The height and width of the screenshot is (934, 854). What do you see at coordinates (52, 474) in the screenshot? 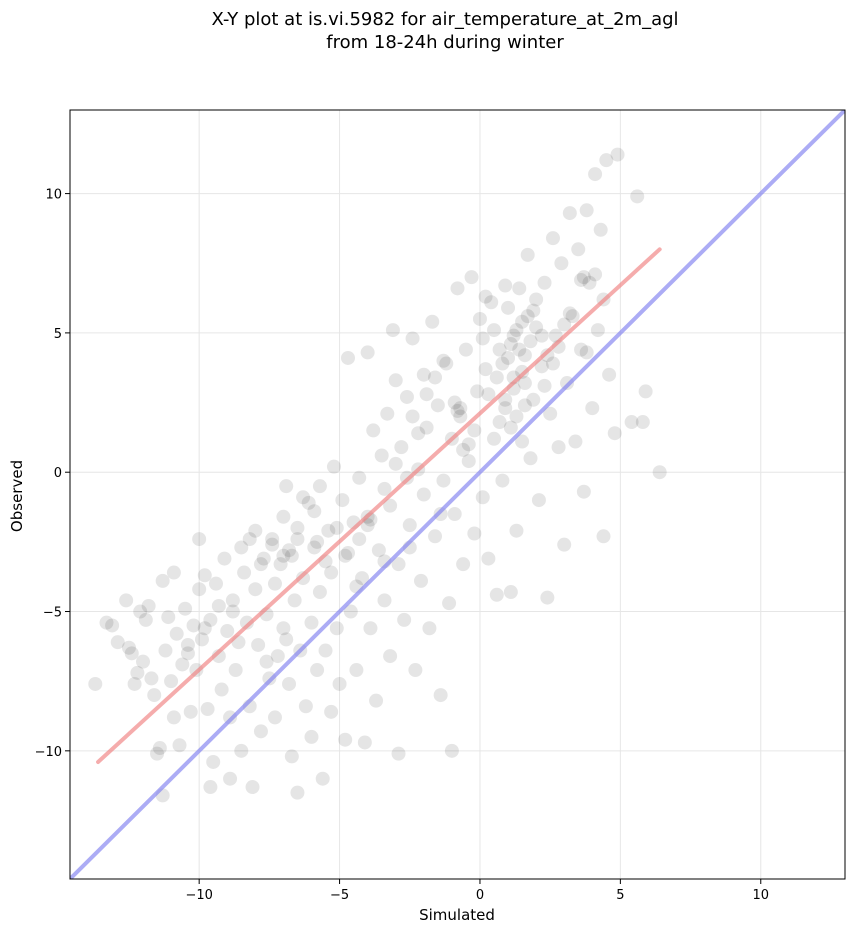
I see `y-axis-ticks: −10 −5 0 5 10` at bounding box center [52, 474].